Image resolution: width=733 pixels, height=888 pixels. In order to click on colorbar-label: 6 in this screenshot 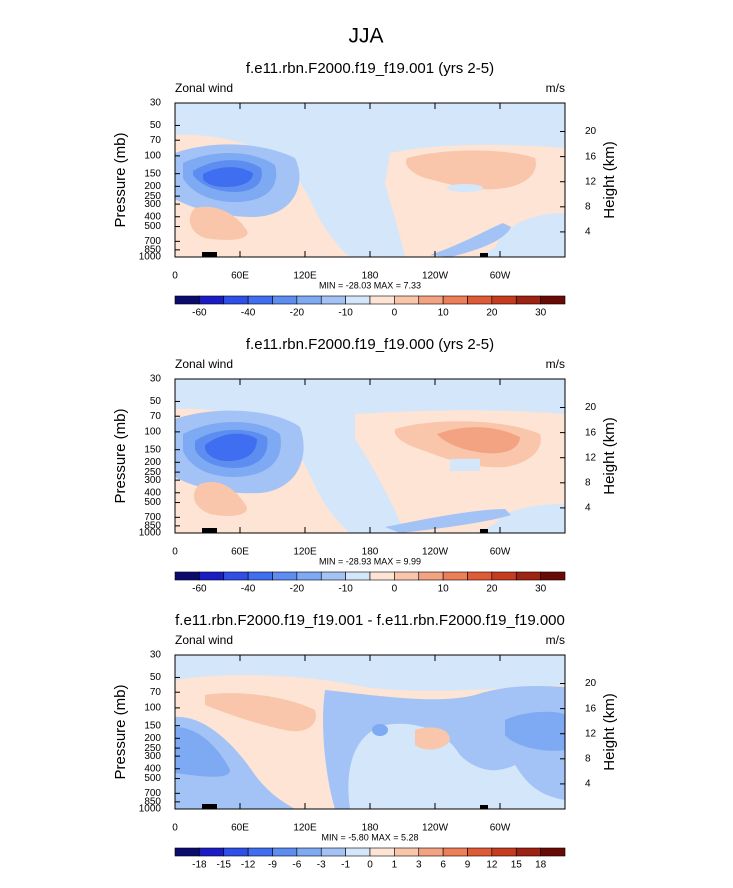, I will do `click(443, 865)`.